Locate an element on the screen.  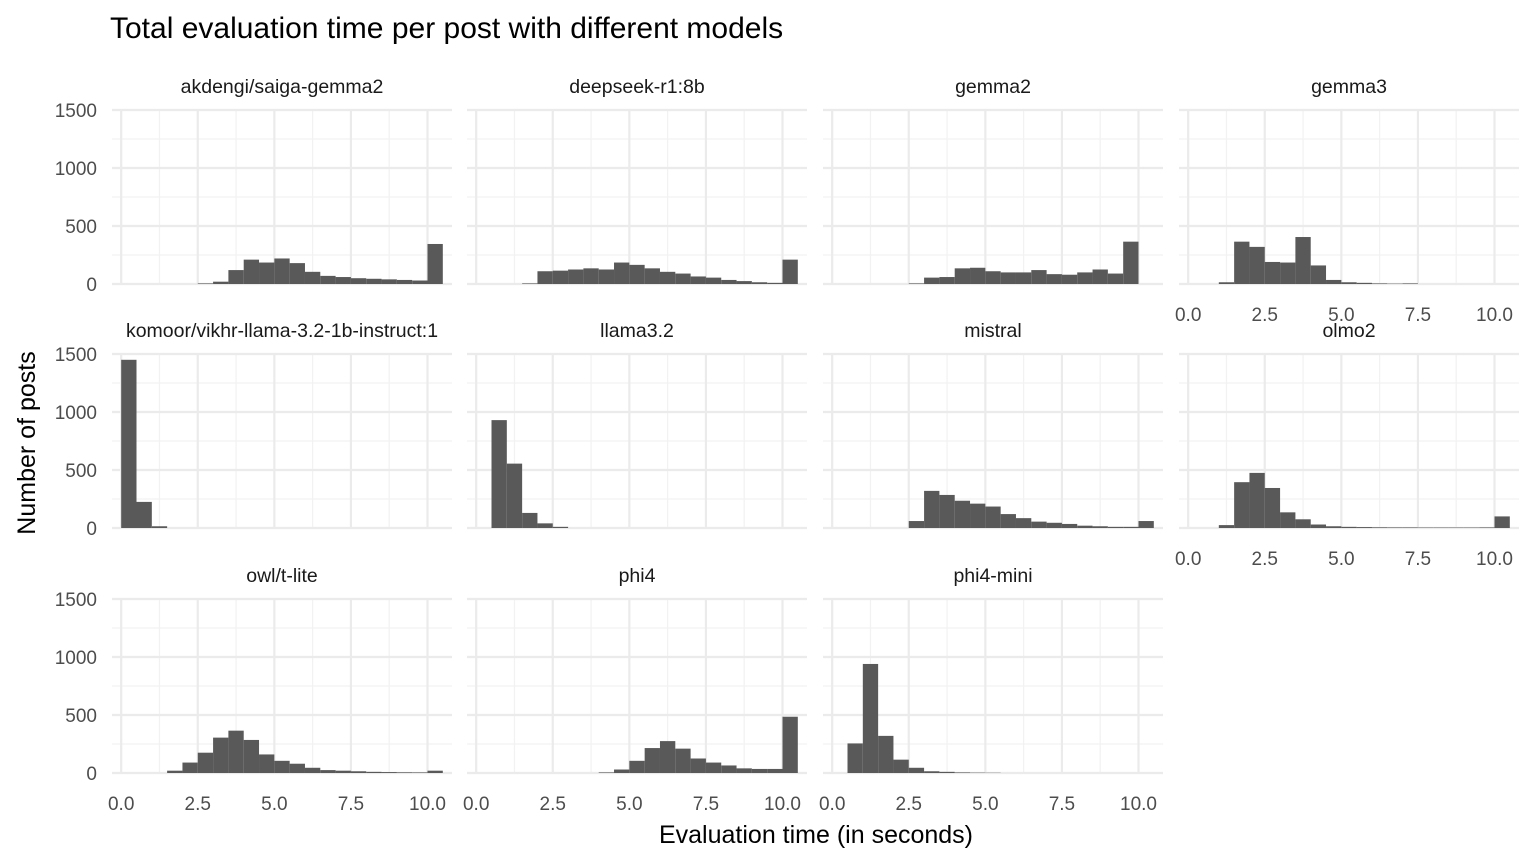
facet-strip-label: phi4 is located at coordinates (637, 576).